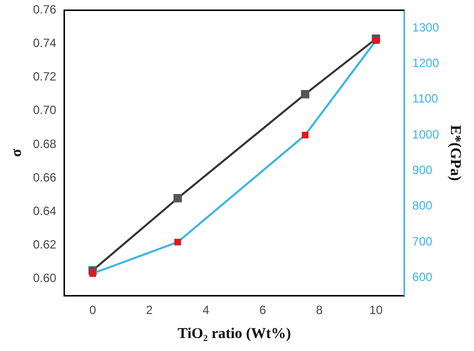 This screenshot has width=474, height=351. I want to click on x-tick-label: 8, so click(319, 310).